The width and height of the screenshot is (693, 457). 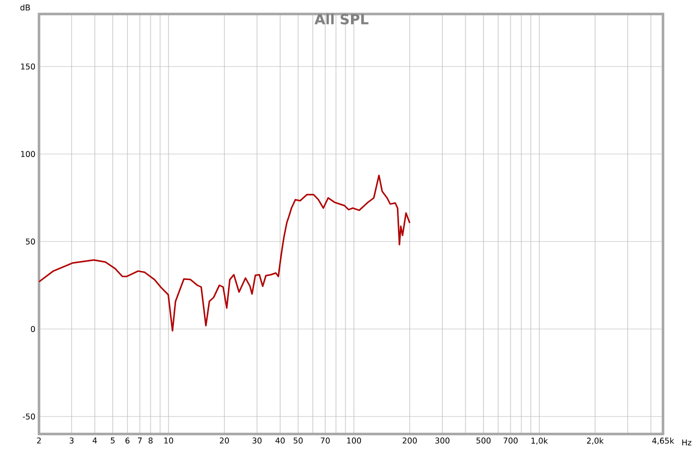 I want to click on chart-title: All SPL, so click(x=341, y=19).